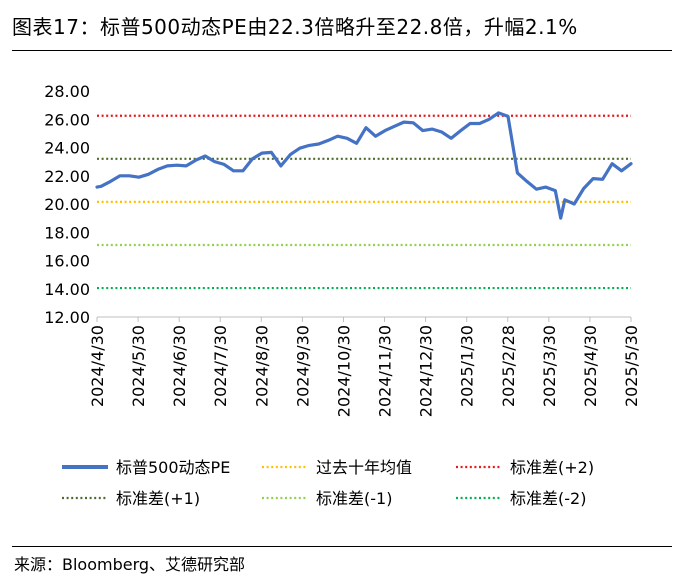  I want to click on legend-label: 标普500动态PE, so click(173, 467).